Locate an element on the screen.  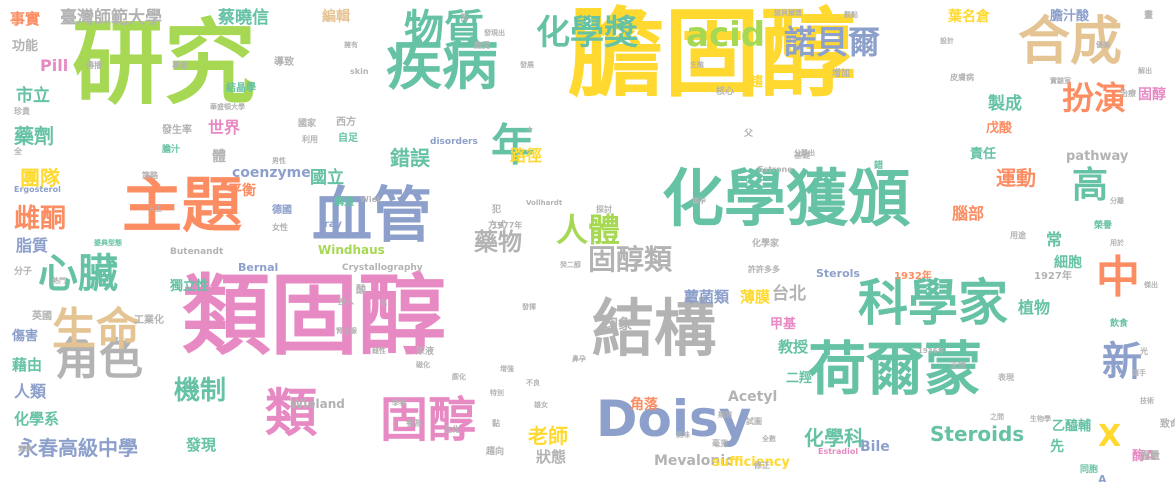
word-144: 生化 is located at coordinates (452, 429).